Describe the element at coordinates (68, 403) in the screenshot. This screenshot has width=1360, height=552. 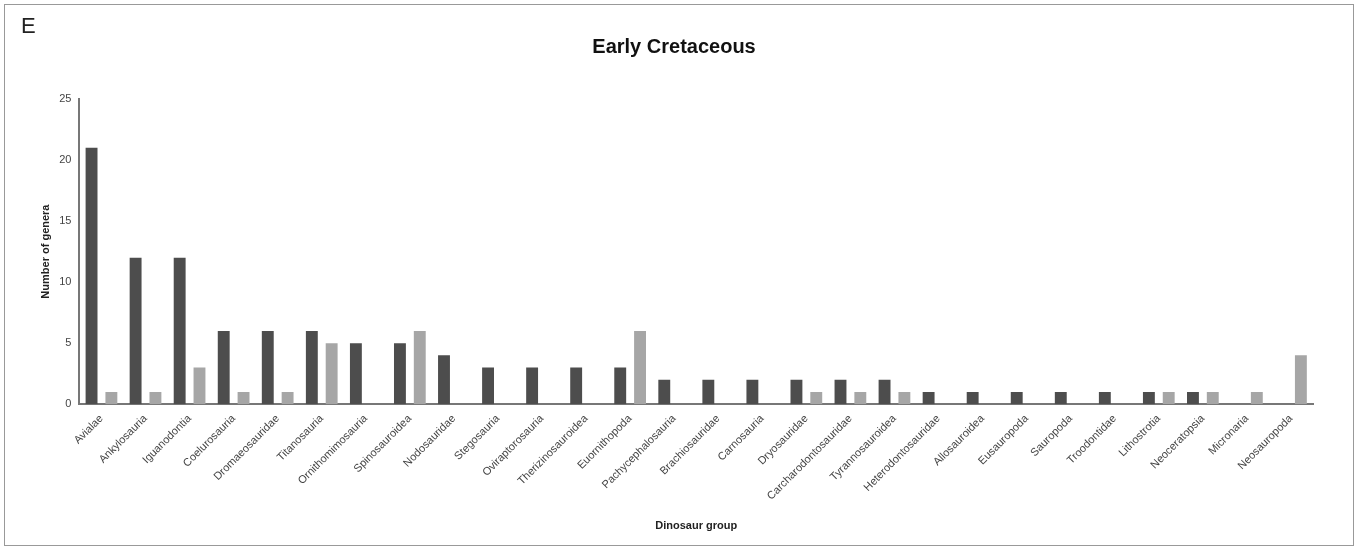
I see `y-tick-label: 0` at that location.